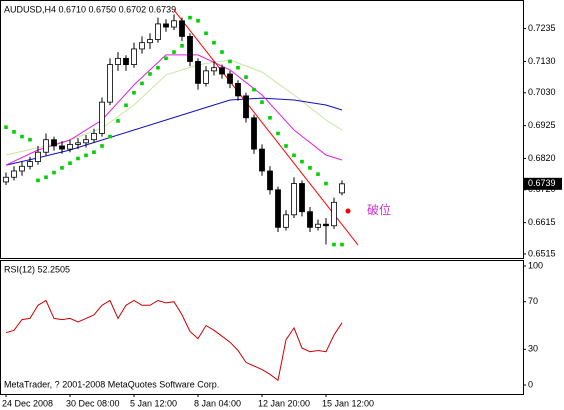  I want to click on y-tick-label: 0, so click(530, 384).